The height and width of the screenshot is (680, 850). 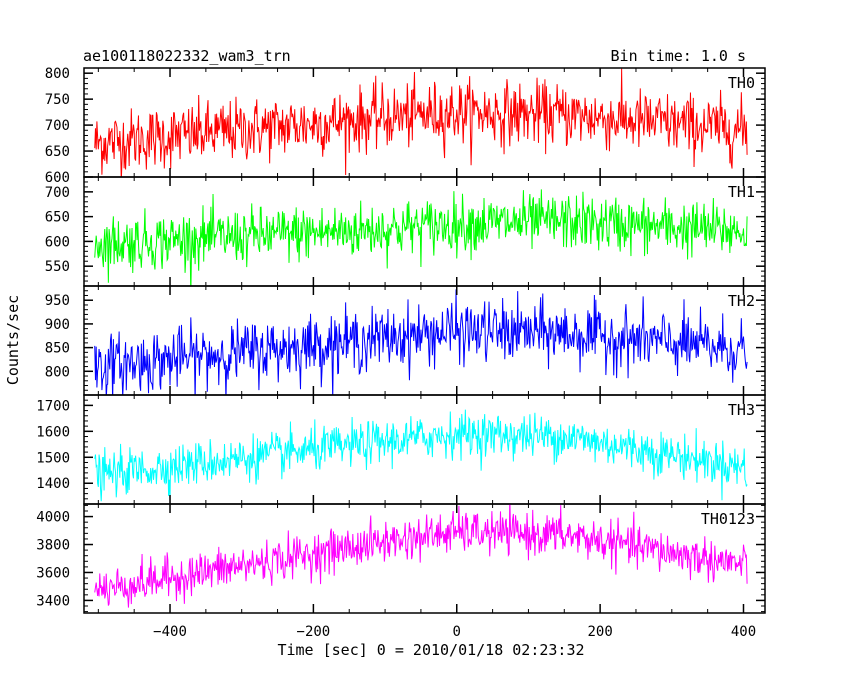 What do you see at coordinates (741, 410) in the screenshot?
I see `panel-label-th3: TH3` at bounding box center [741, 410].